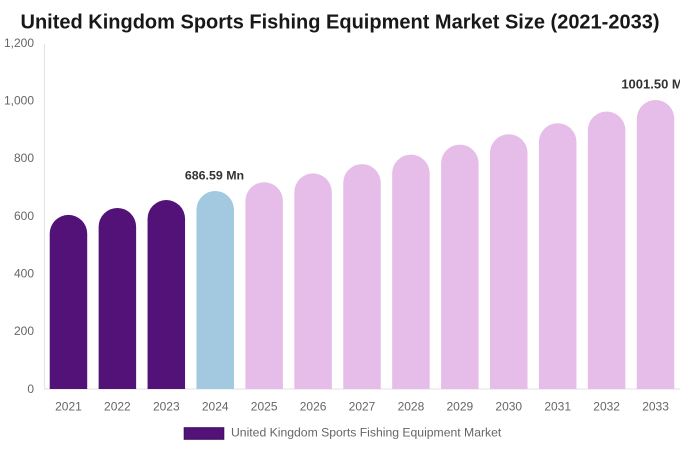 This screenshot has width=680, height=450. What do you see at coordinates (459, 407) in the screenshot?
I see `svg-text: 2029` at bounding box center [459, 407].